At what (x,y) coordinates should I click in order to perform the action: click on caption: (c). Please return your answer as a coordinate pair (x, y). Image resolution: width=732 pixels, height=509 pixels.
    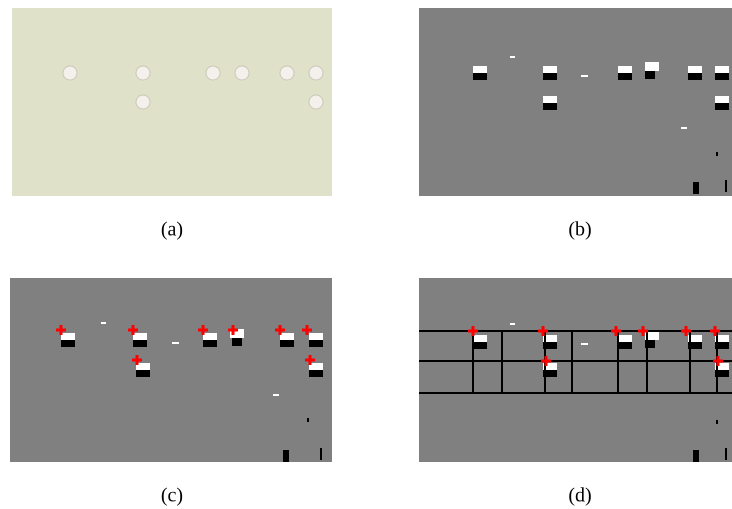
    Looking at the image, I should click on (172, 496).